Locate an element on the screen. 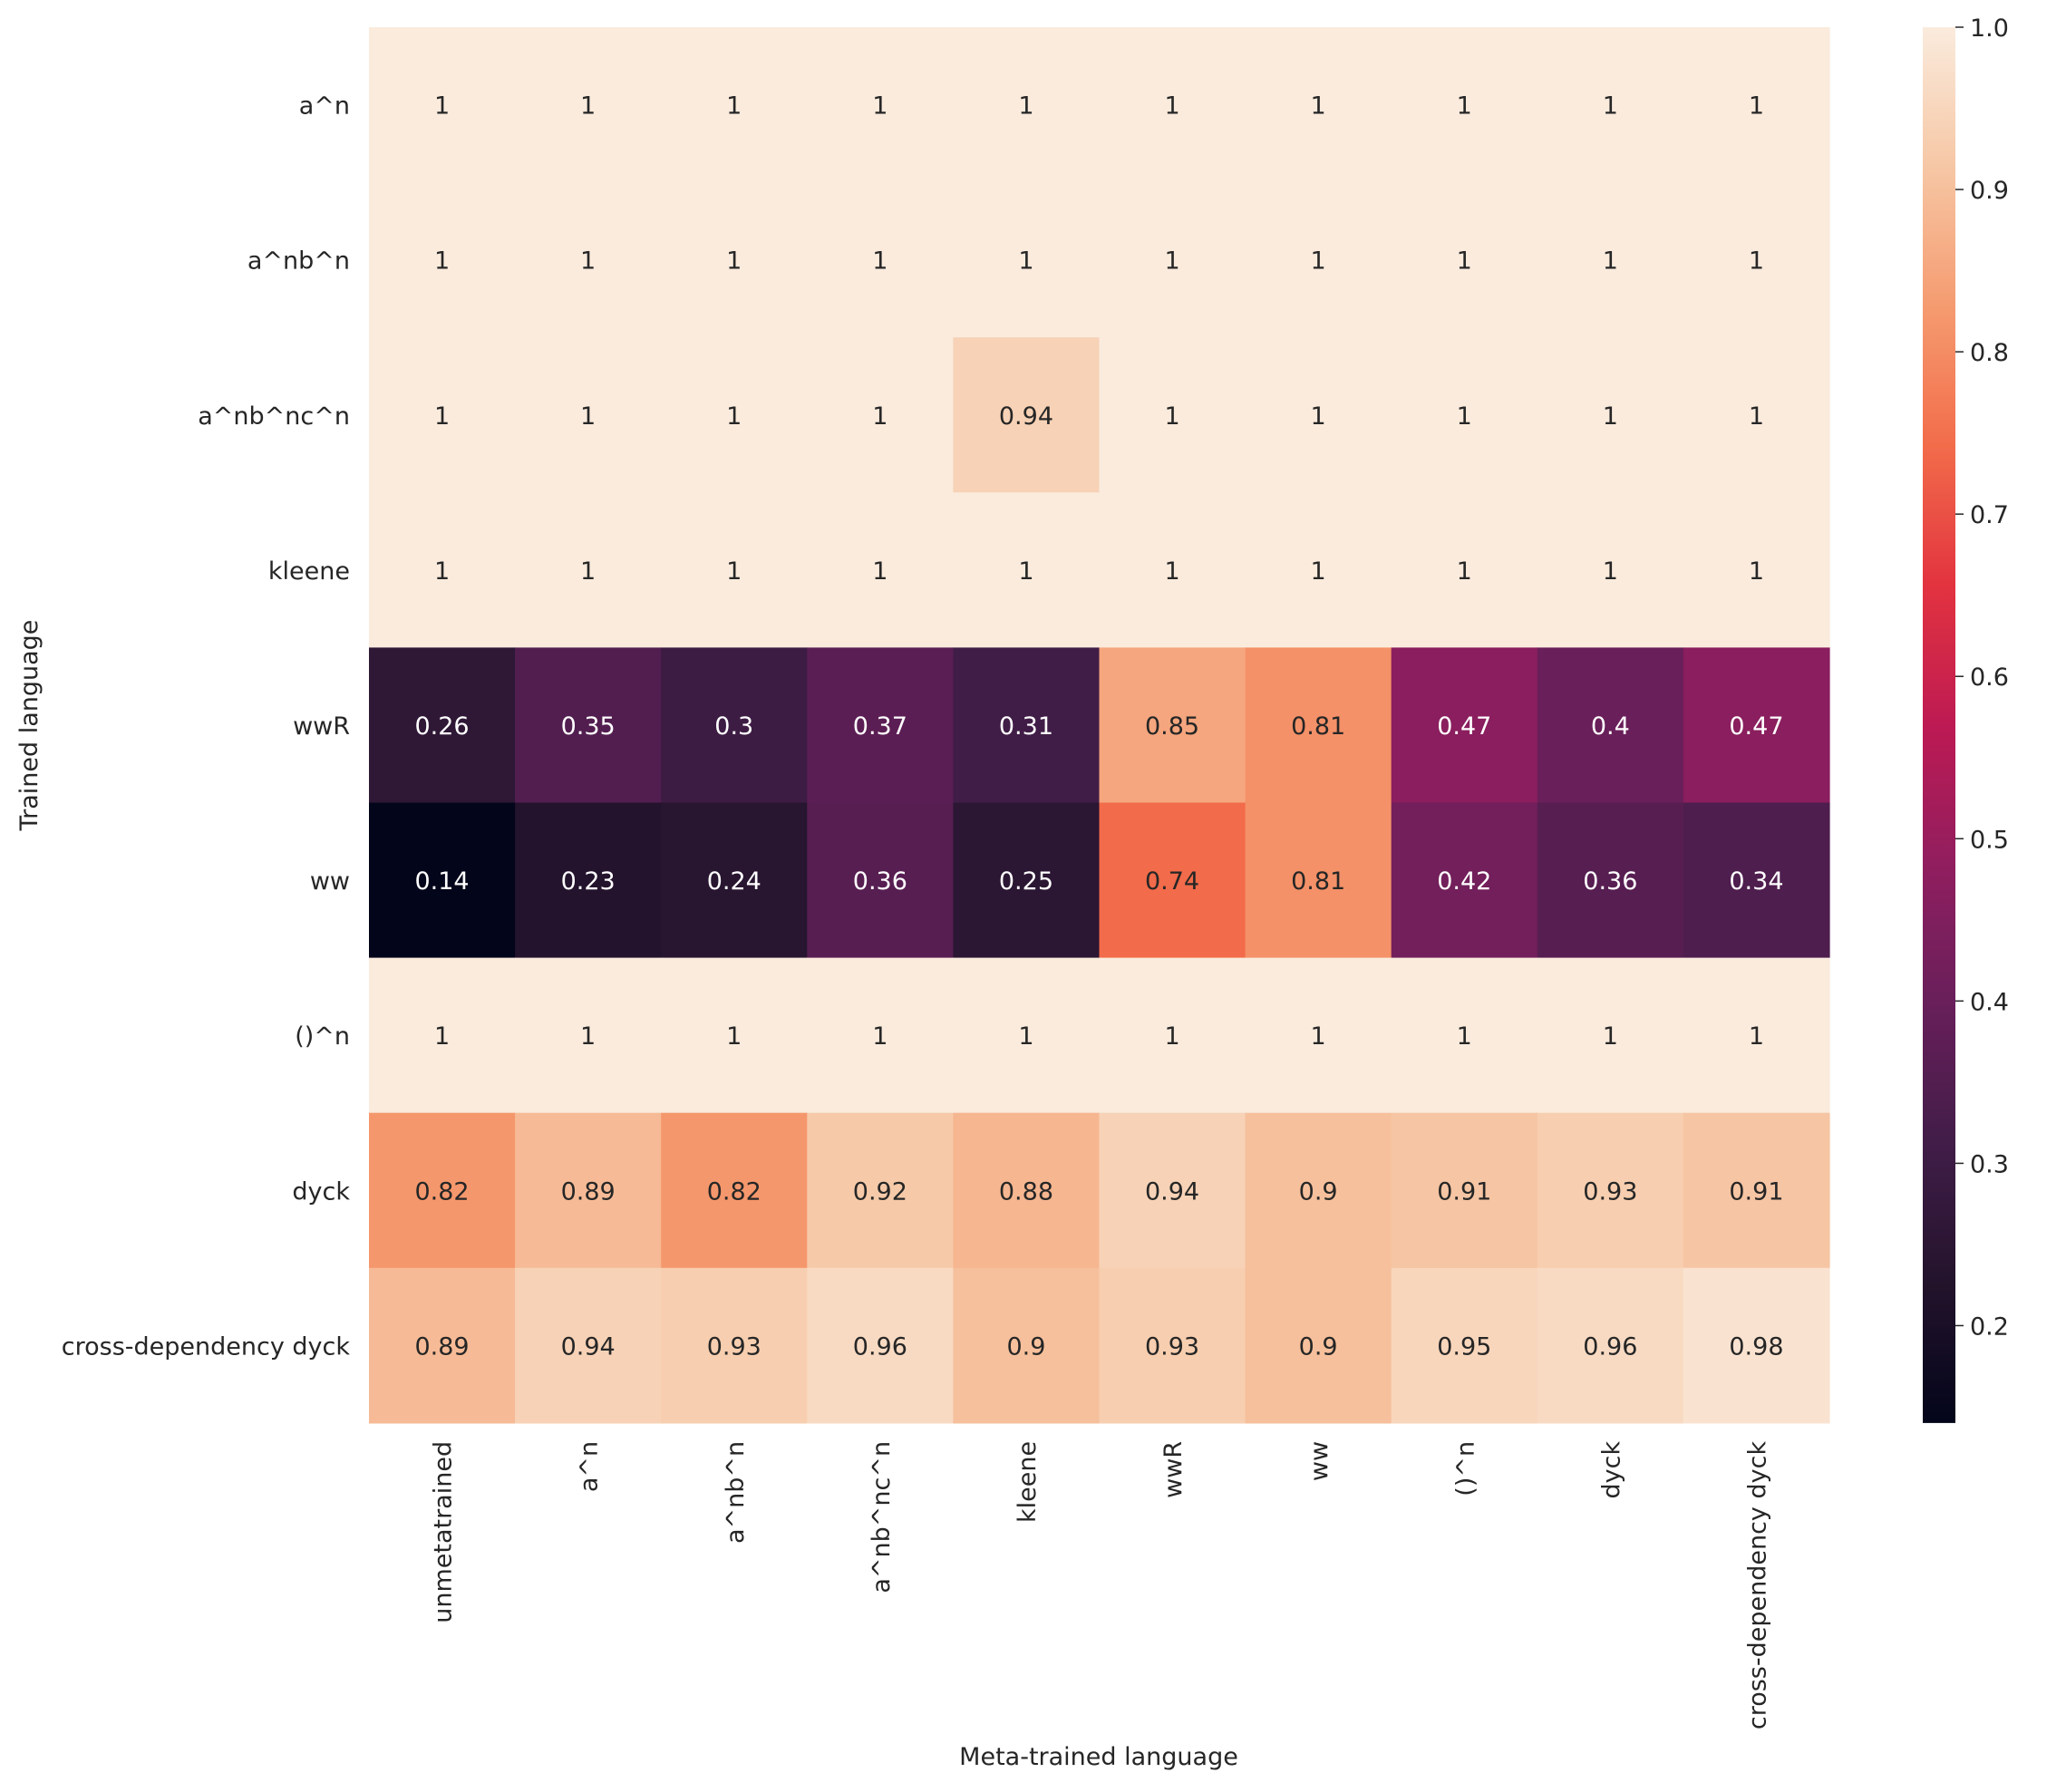 The width and height of the screenshot is (2066, 1792). y-axis-label: Trained language is located at coordinates (29, 726).